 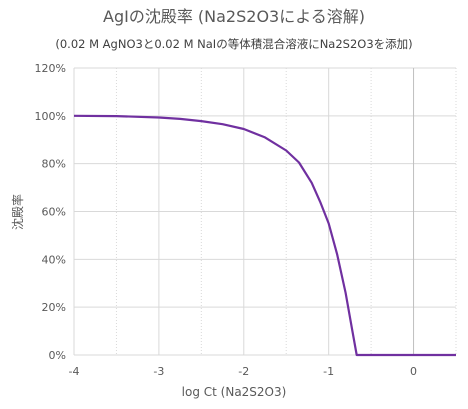 What do you see at coordinates (74, 371) in the screenshot?
I see `x-tick-label: -4` at bounding box center [74, 371].